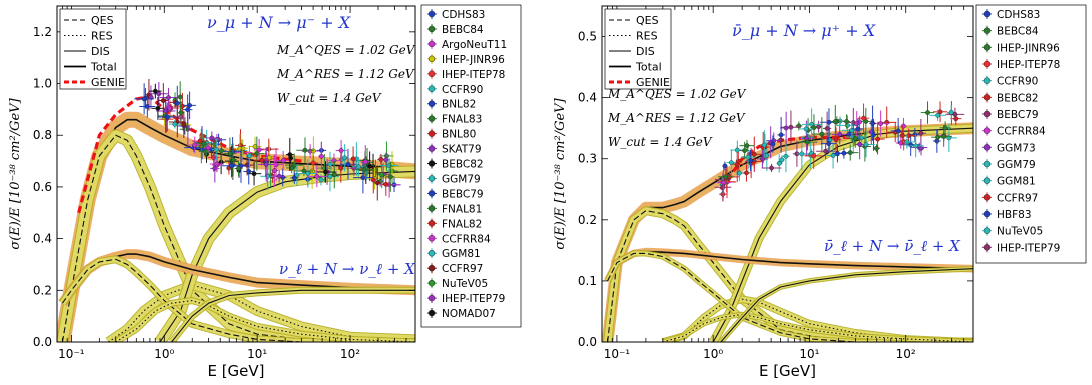 Image resolution: width=1092 pixels, height=385 pixels. I want to click on legend-label: RES, so click(647, 36).